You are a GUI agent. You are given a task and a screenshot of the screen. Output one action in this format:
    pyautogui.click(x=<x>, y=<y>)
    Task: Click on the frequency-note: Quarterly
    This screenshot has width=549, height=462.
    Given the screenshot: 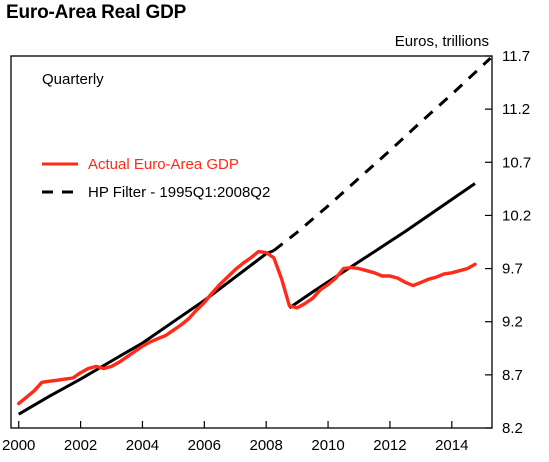 What is the action you would take?
    pyautogui.click(x=73, y=79)
    